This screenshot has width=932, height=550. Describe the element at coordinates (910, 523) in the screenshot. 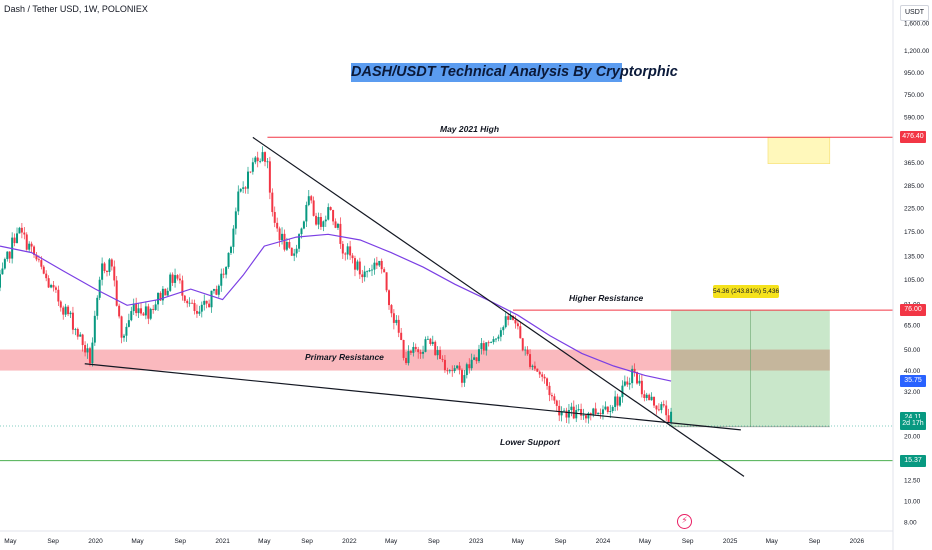

I see `price-tick-label: 8.00` at that location.